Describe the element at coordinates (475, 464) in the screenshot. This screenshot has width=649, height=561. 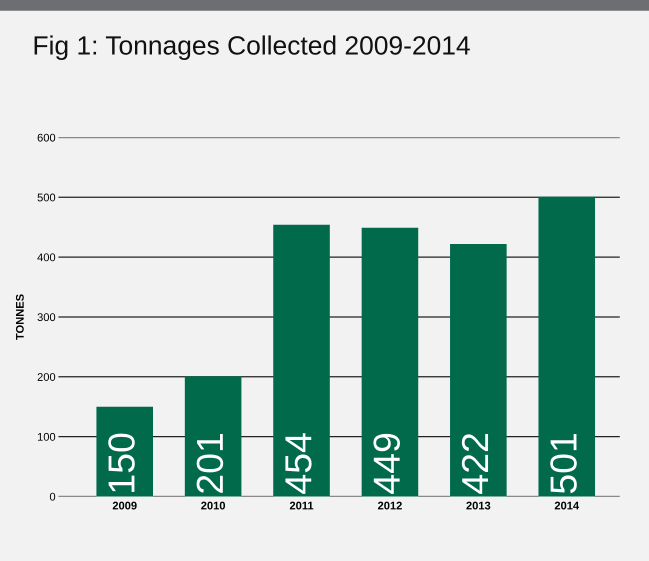
I see `data-label: 422` at that location.